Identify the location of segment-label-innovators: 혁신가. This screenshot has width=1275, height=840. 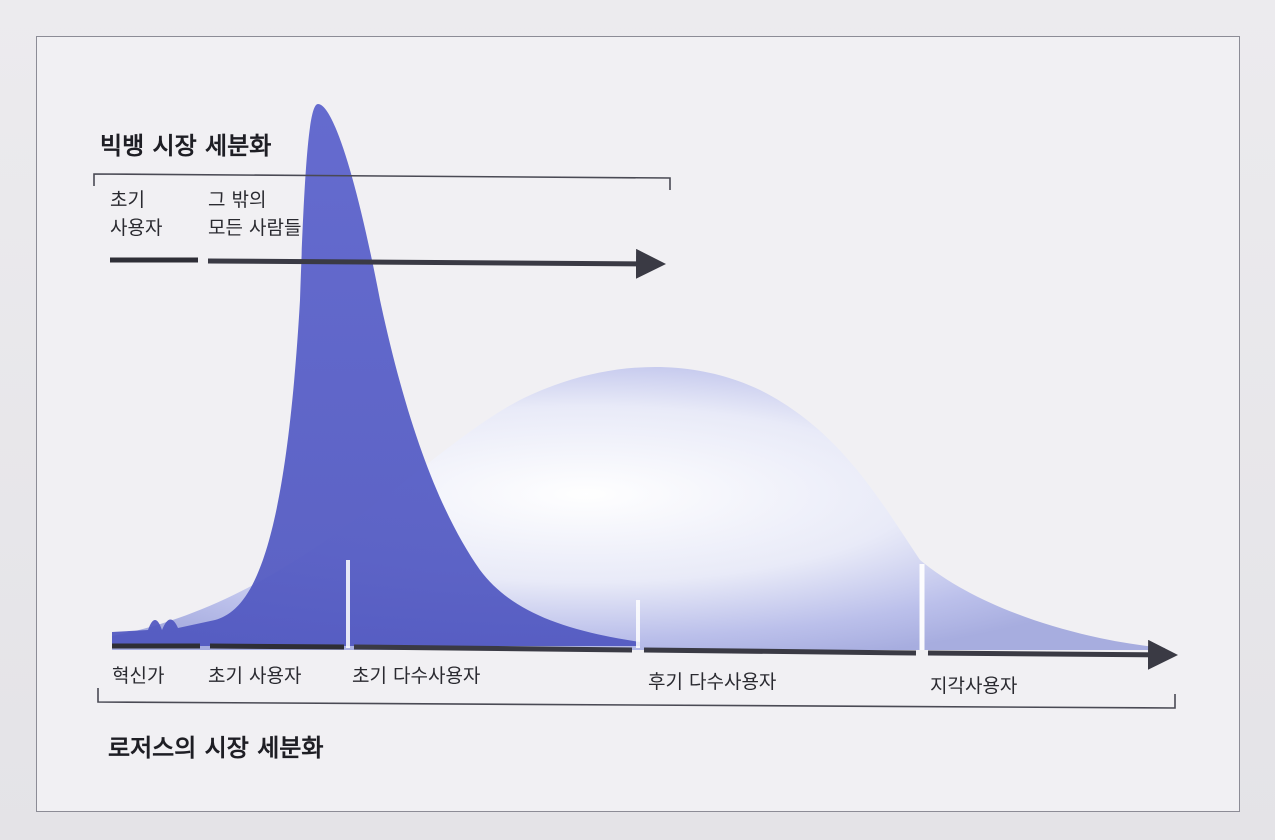
(138, 676).